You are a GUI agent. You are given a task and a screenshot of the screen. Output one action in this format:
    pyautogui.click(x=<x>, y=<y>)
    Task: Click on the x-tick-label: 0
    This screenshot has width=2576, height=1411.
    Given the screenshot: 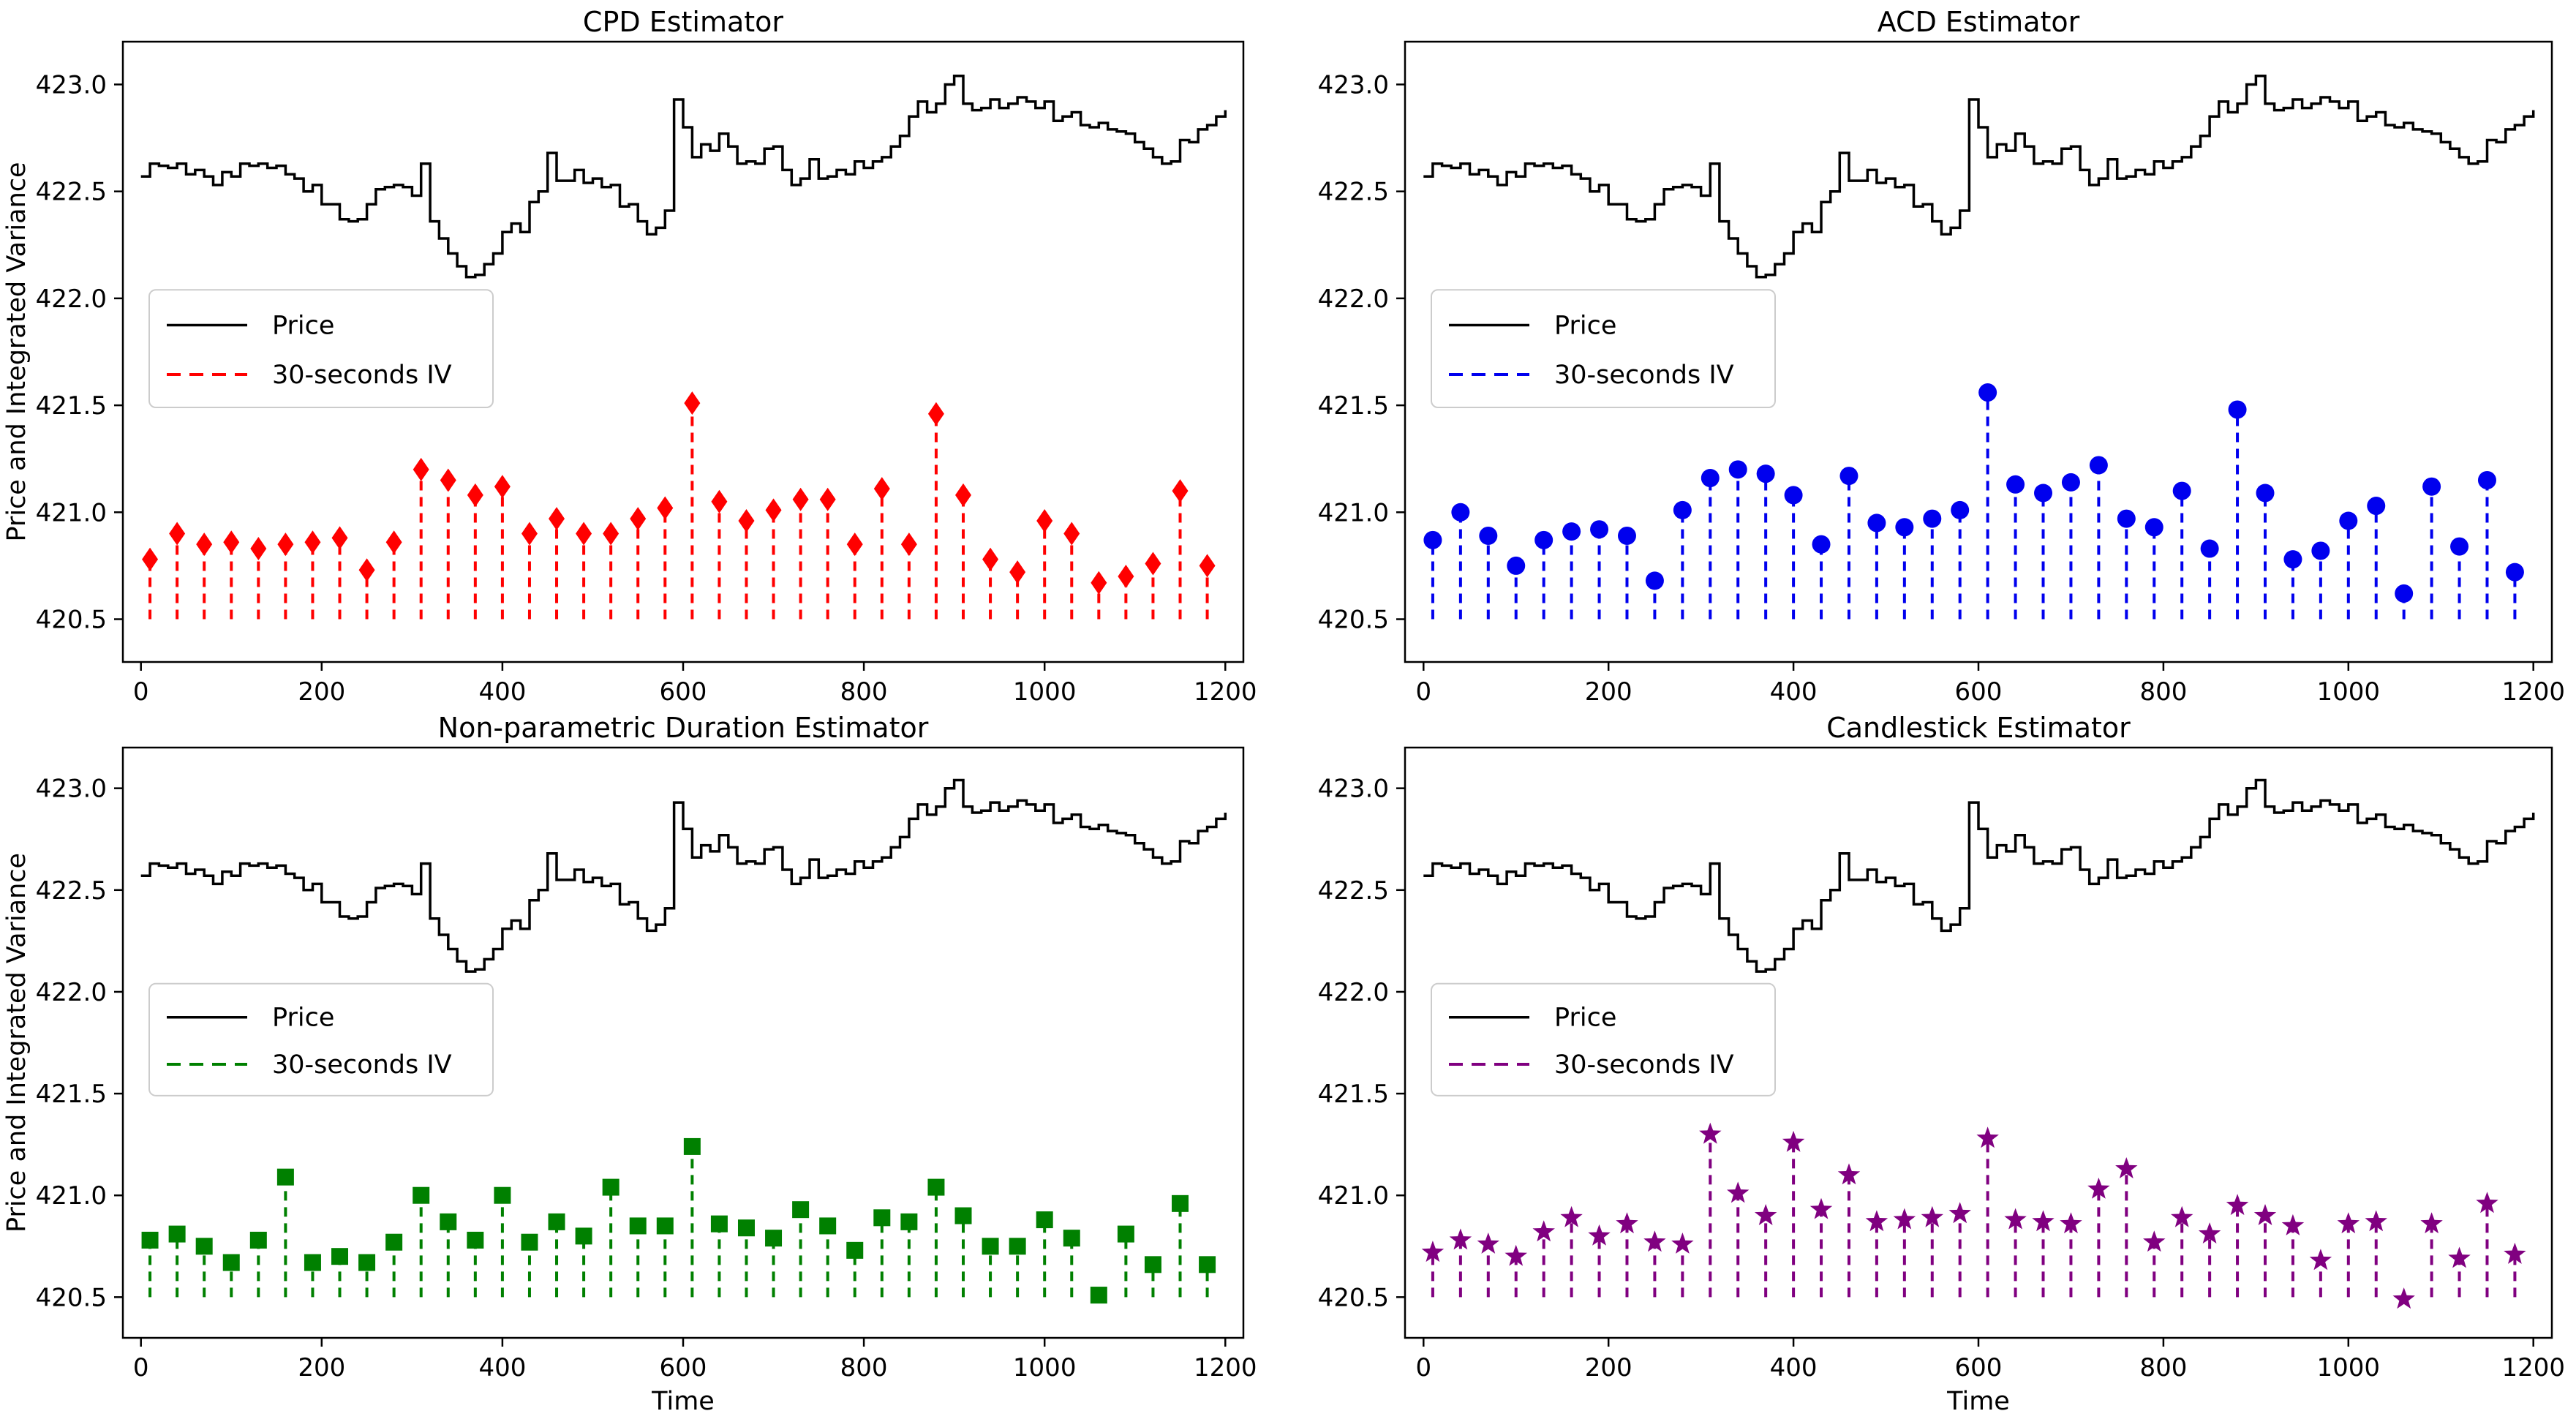 What is the action you would take?
    pyautogui.click(x=1423, y=692)
    